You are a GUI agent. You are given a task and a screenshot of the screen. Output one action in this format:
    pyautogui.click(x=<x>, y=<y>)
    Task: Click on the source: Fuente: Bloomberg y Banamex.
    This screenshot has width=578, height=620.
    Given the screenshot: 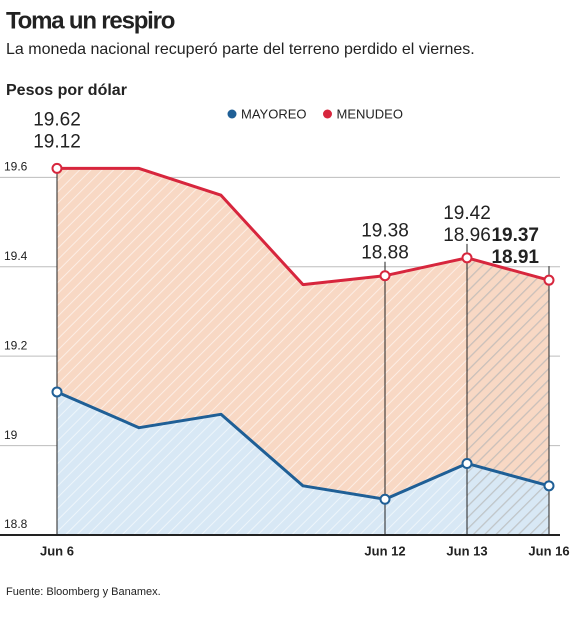 What is the action you would take?
    pyautogui.click(x=83, y=592)
    